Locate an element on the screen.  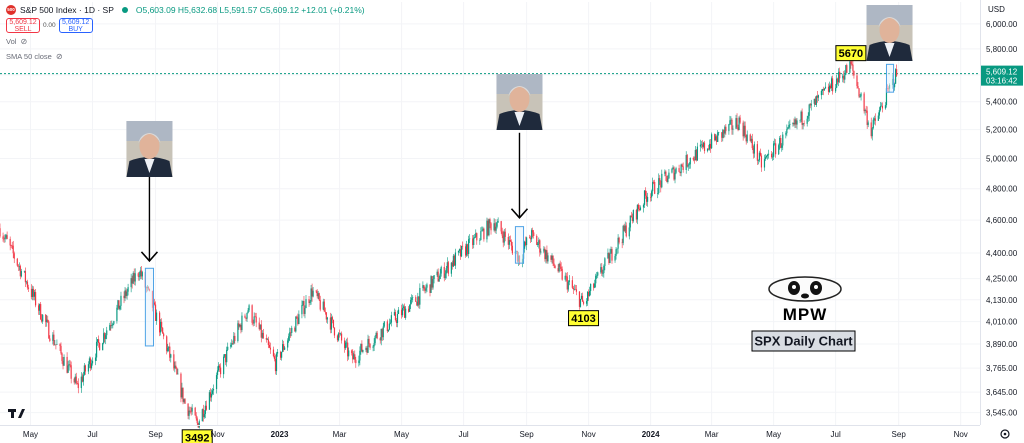
indicator-vol: Vol ⊘ is located at coordinates (185, 42).